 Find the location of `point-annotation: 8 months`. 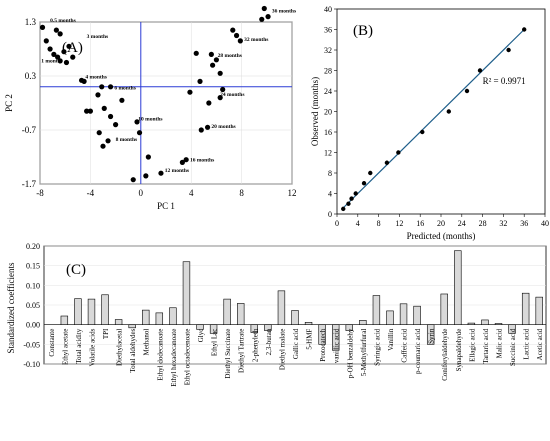

point-annotation: 8 months is located at coordinates (127, 140).